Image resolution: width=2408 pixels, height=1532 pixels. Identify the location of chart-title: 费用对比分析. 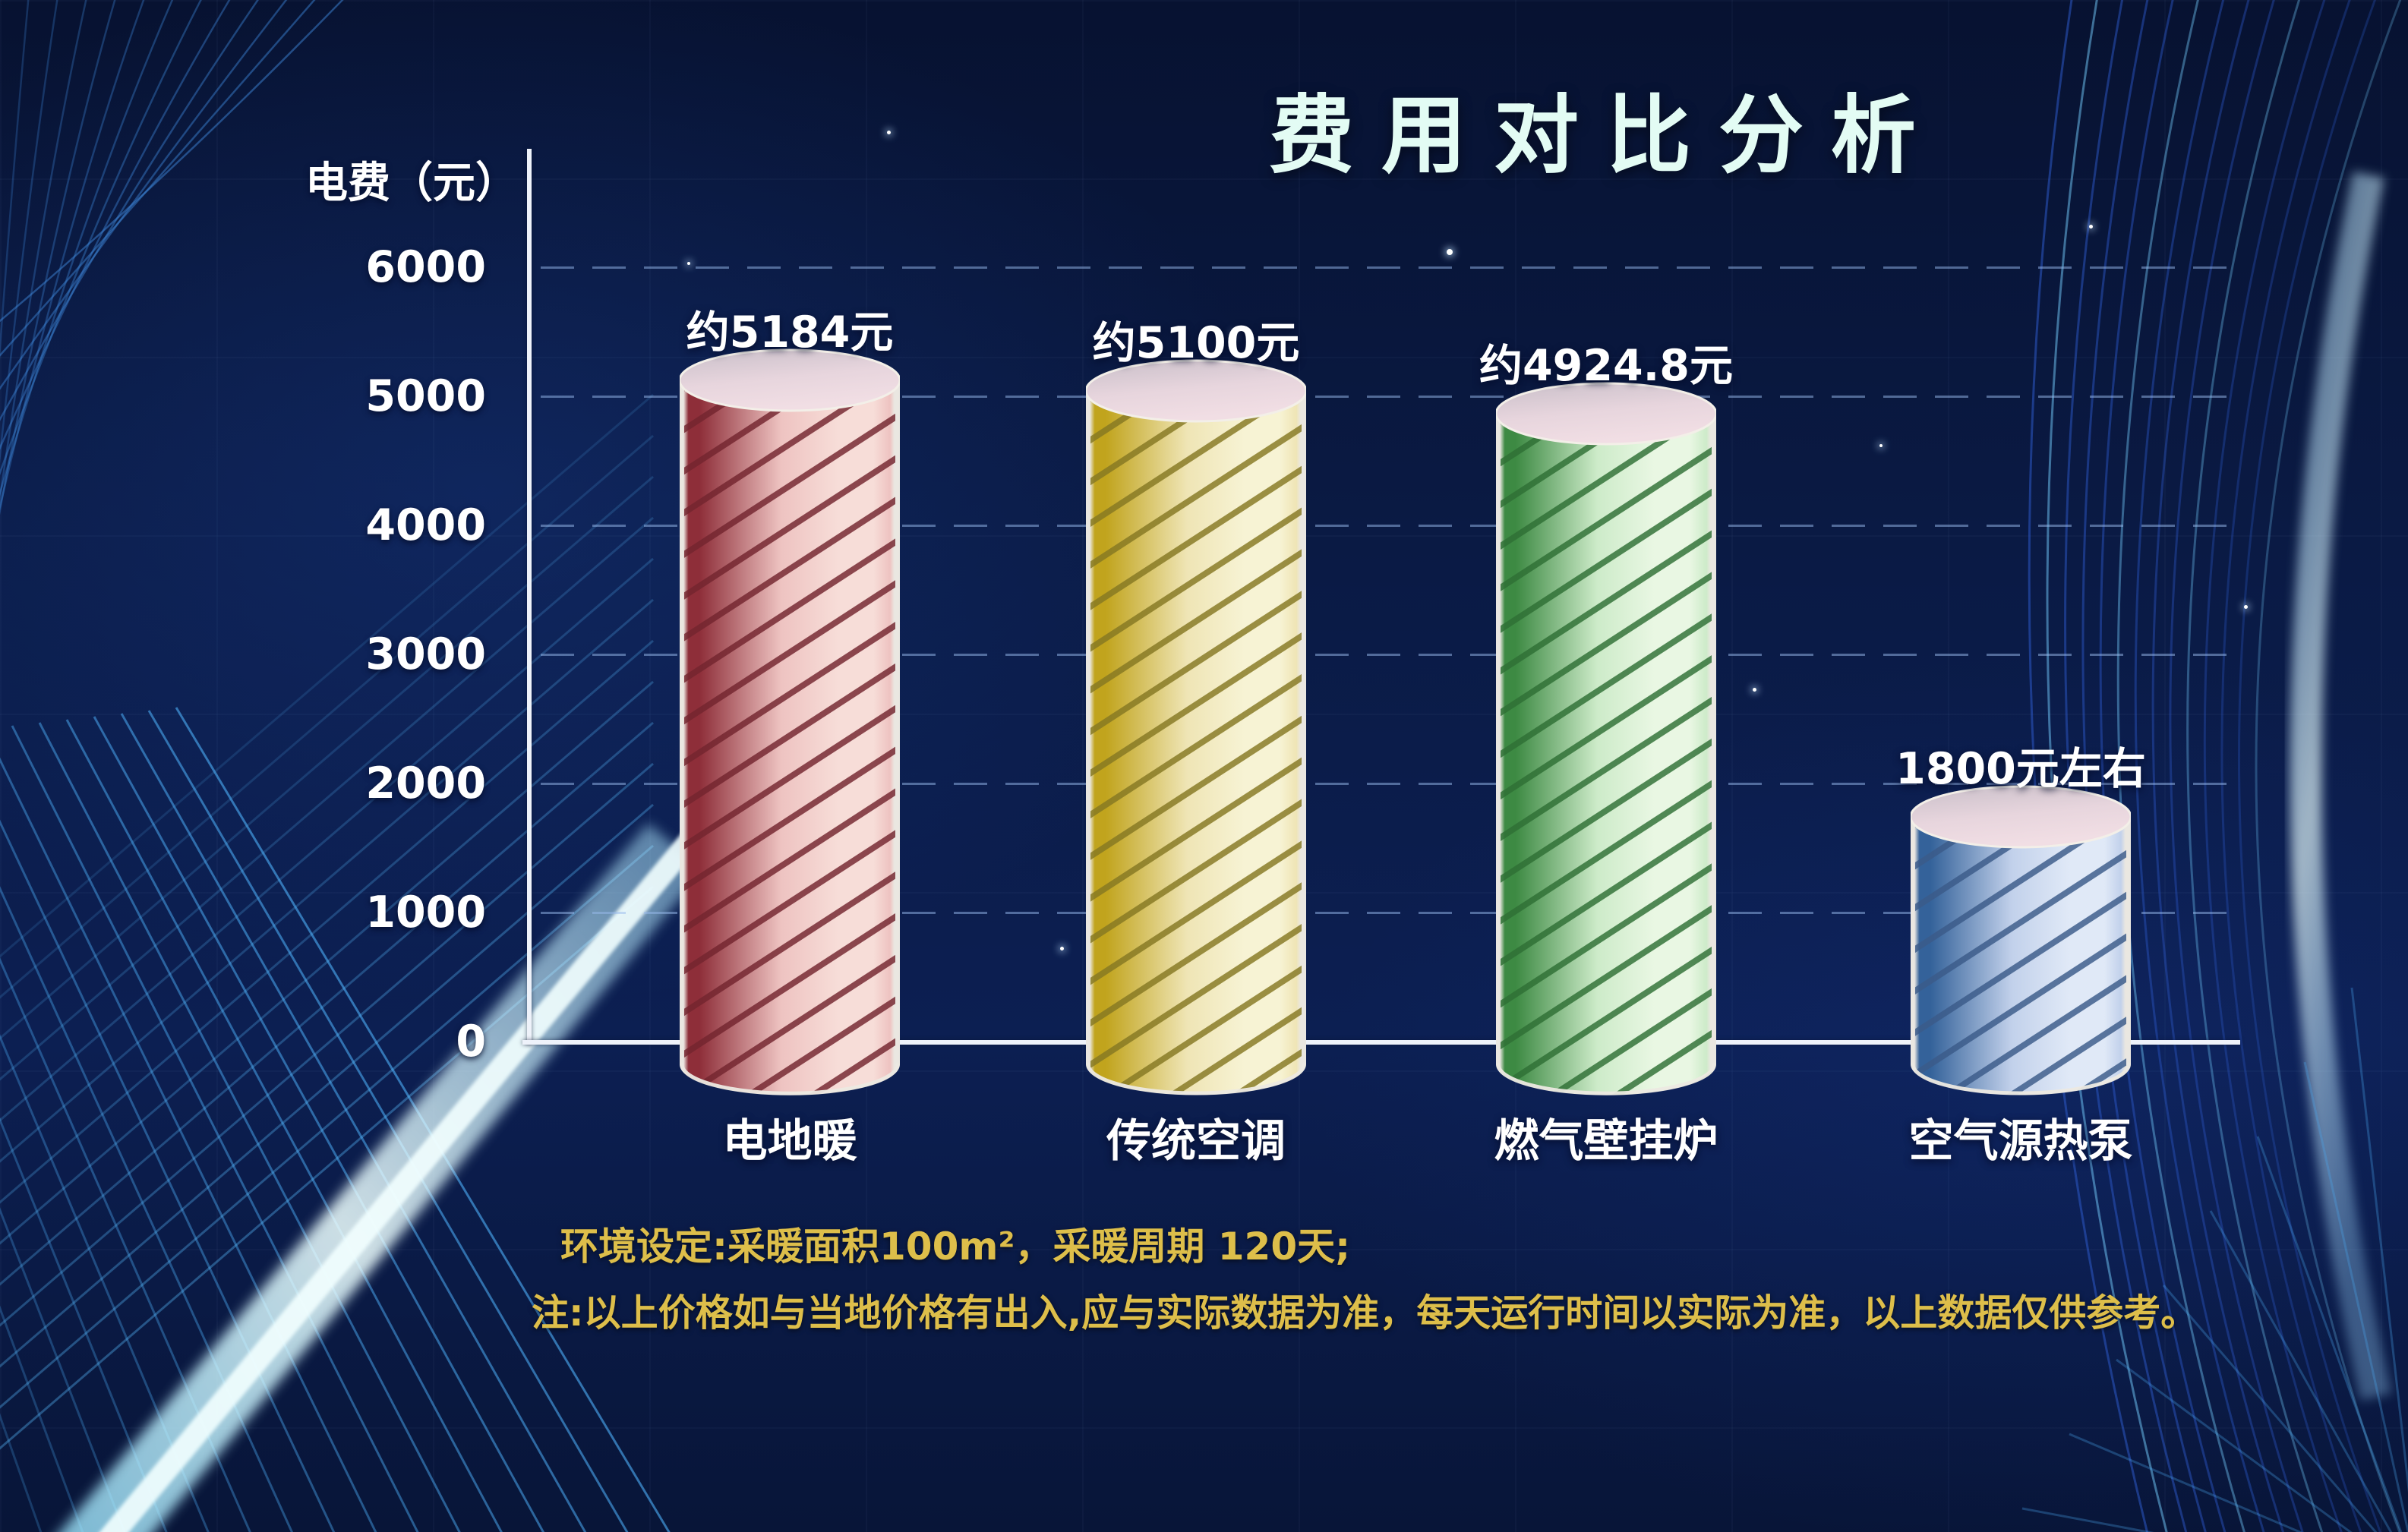
(1606, 136).